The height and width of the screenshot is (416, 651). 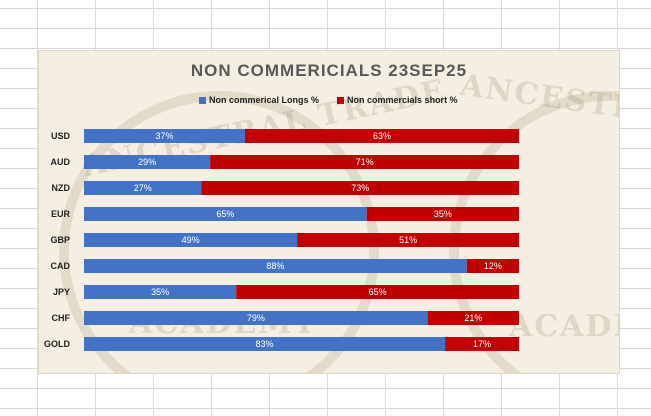 I want to click on category-label-jpy: JPY, so click(x=61, y=292).